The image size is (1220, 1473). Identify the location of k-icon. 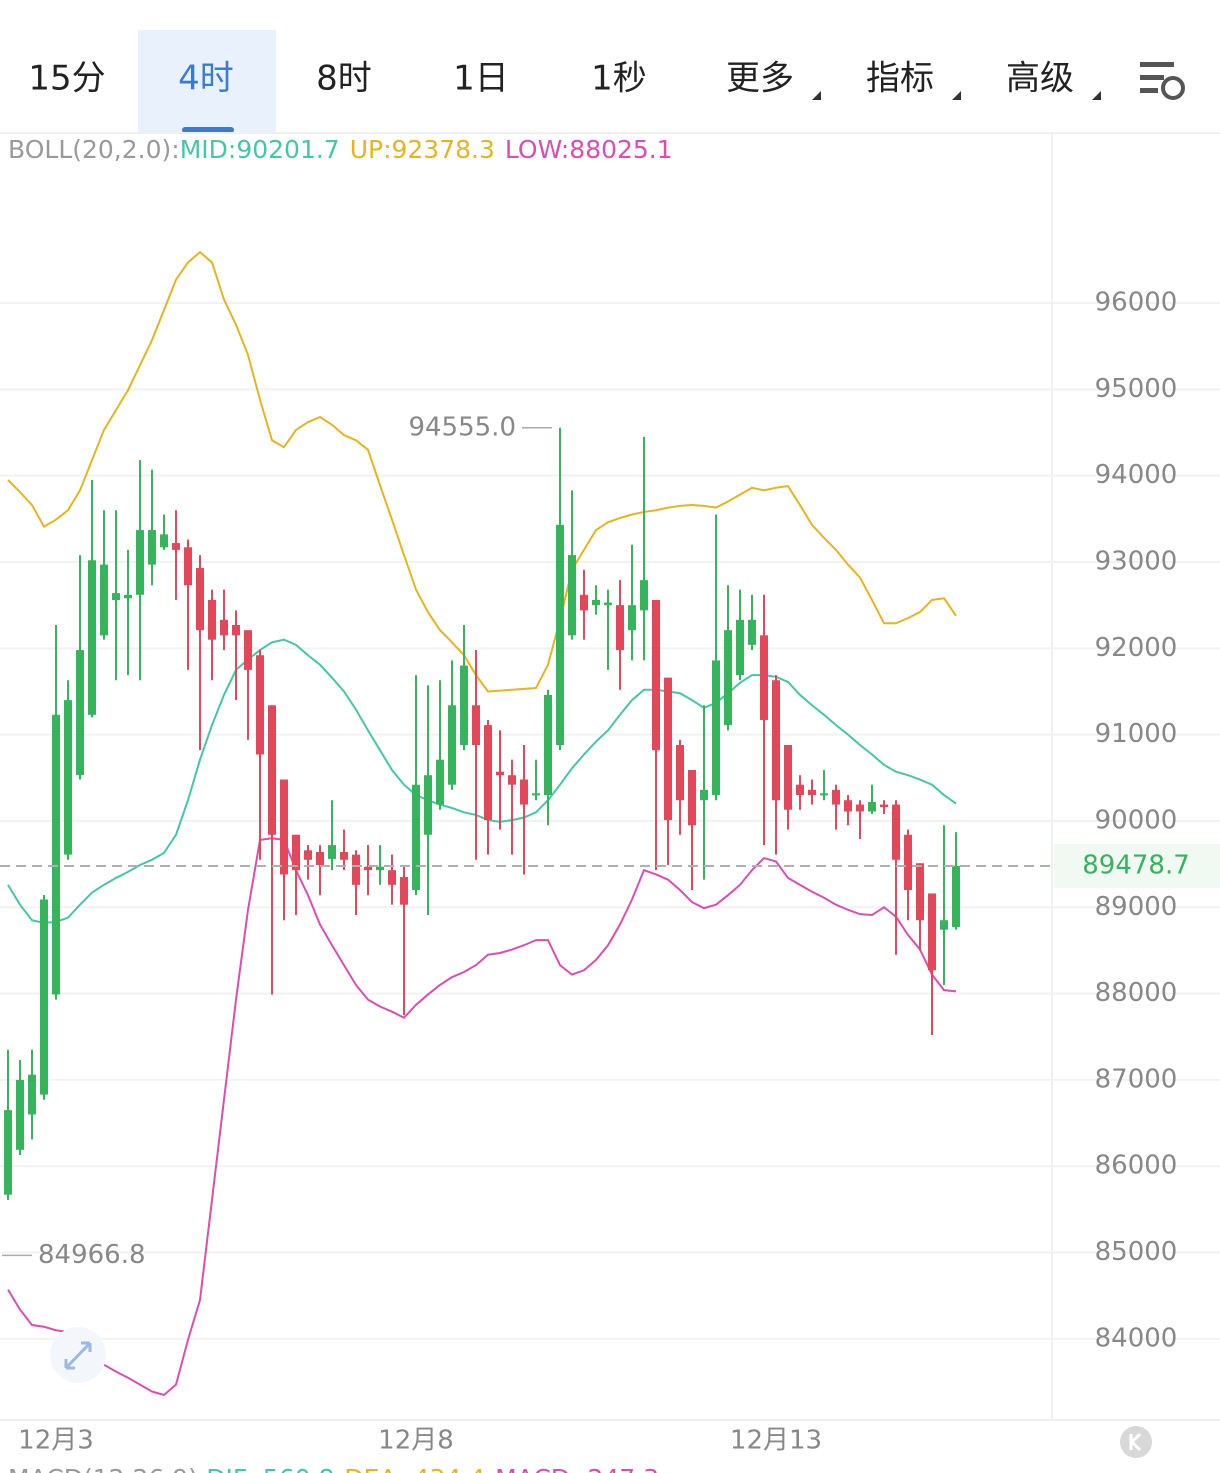
(1135, 1442).